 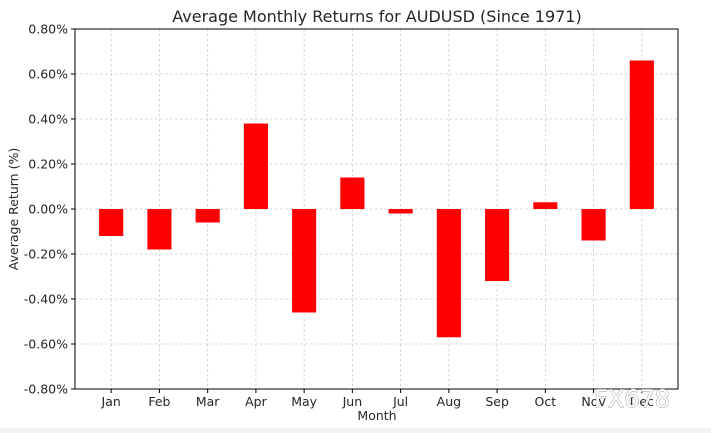 What do you see at coordinates (352, 193) in the screenshot?
I see `bar-jun` at bounding box center [352, 193].